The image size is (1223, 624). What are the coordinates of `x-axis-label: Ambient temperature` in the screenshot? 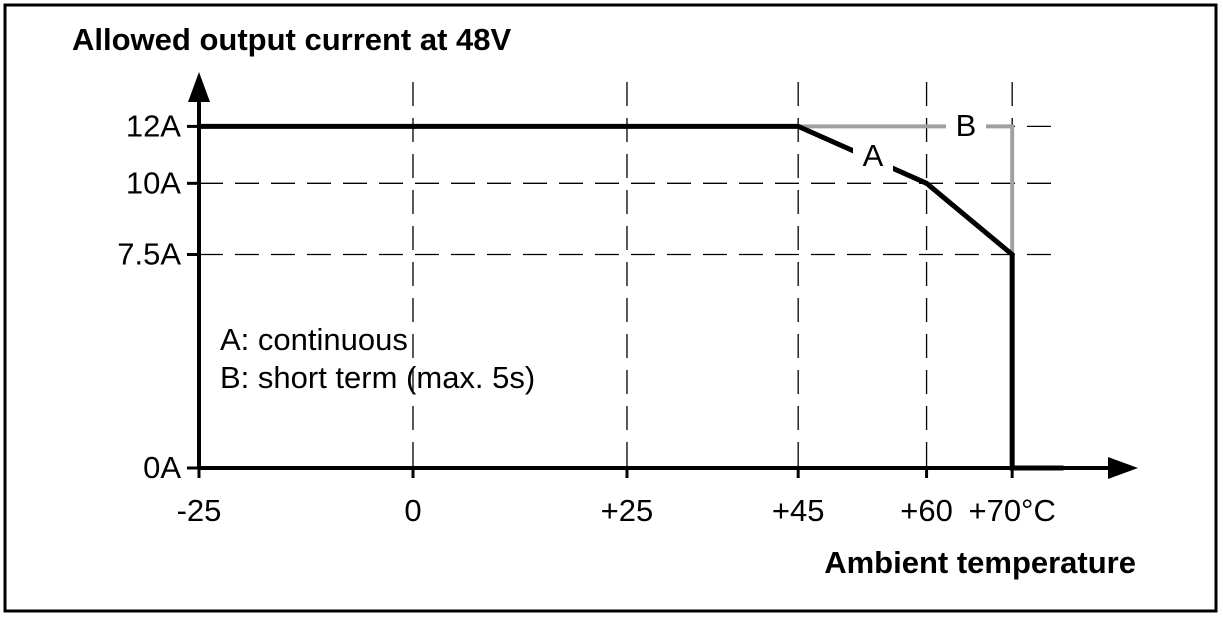 It's located at (980, 562).